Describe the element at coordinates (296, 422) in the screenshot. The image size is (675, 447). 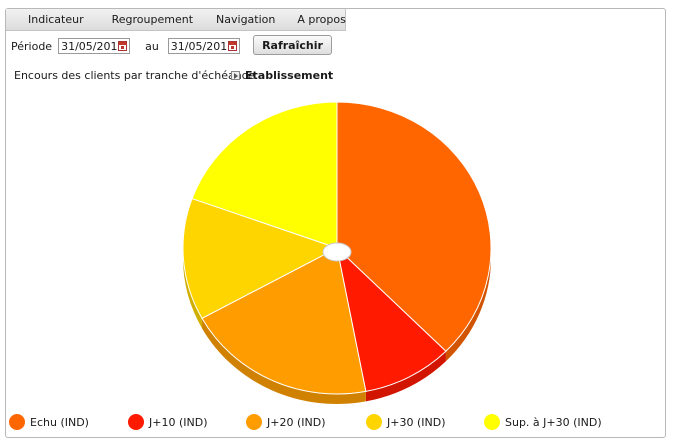
I see `legend-label: J+20 (IND)` at that location.